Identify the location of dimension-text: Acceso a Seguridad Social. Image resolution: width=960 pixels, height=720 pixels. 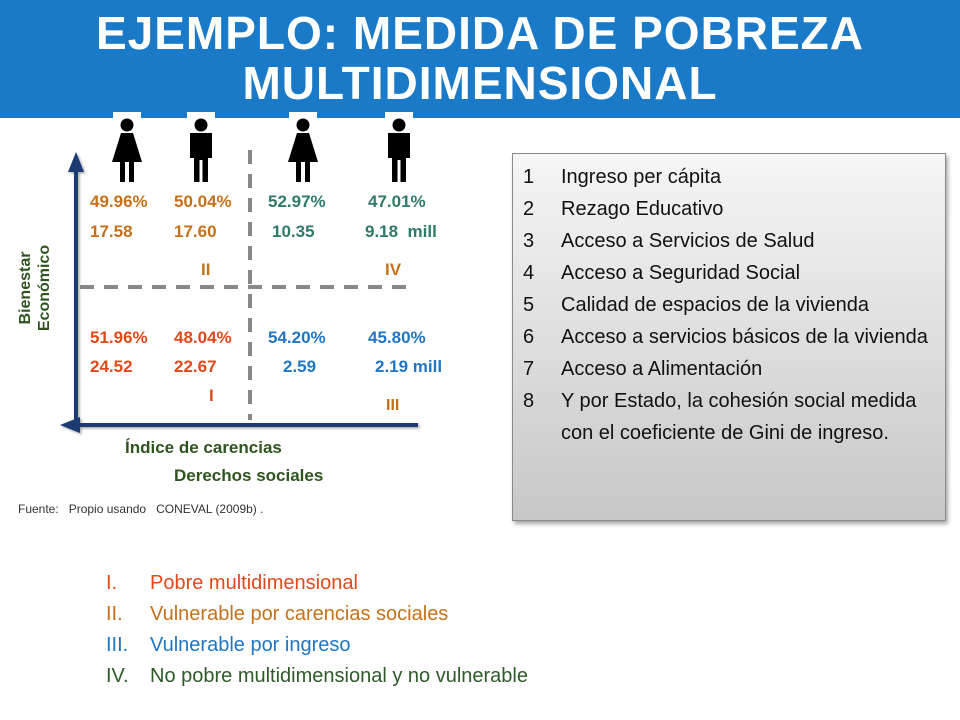
(681, 273).